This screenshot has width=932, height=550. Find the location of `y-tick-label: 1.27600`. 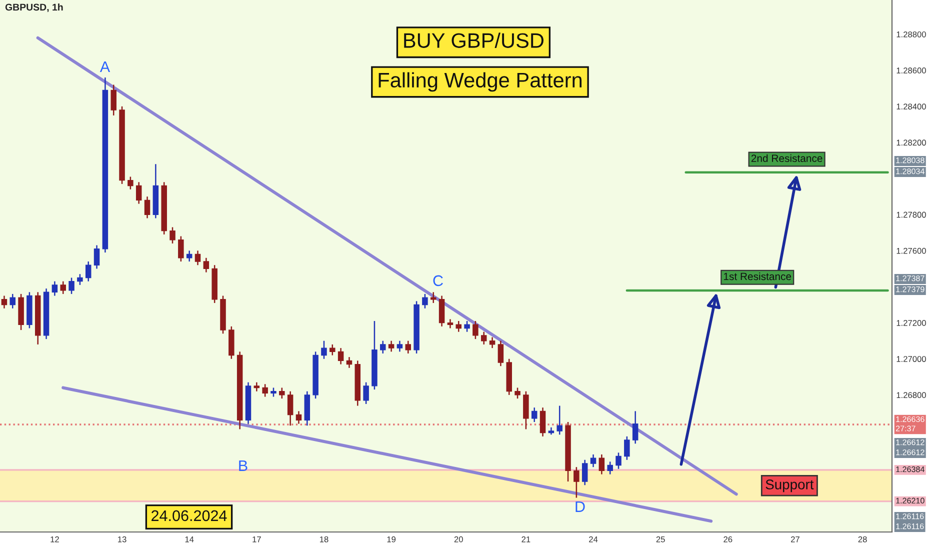

y-tick-label: 1.27600 is located at coordinates (911, 251).